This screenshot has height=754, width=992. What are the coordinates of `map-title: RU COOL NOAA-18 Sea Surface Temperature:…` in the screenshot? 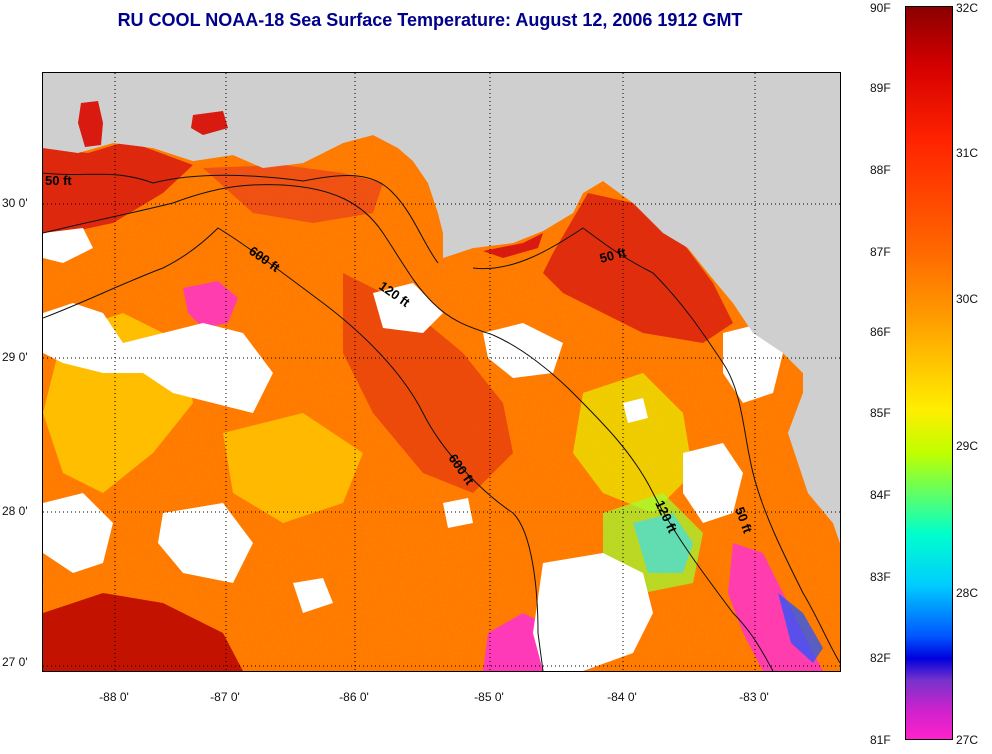 It's located at (430, 20).